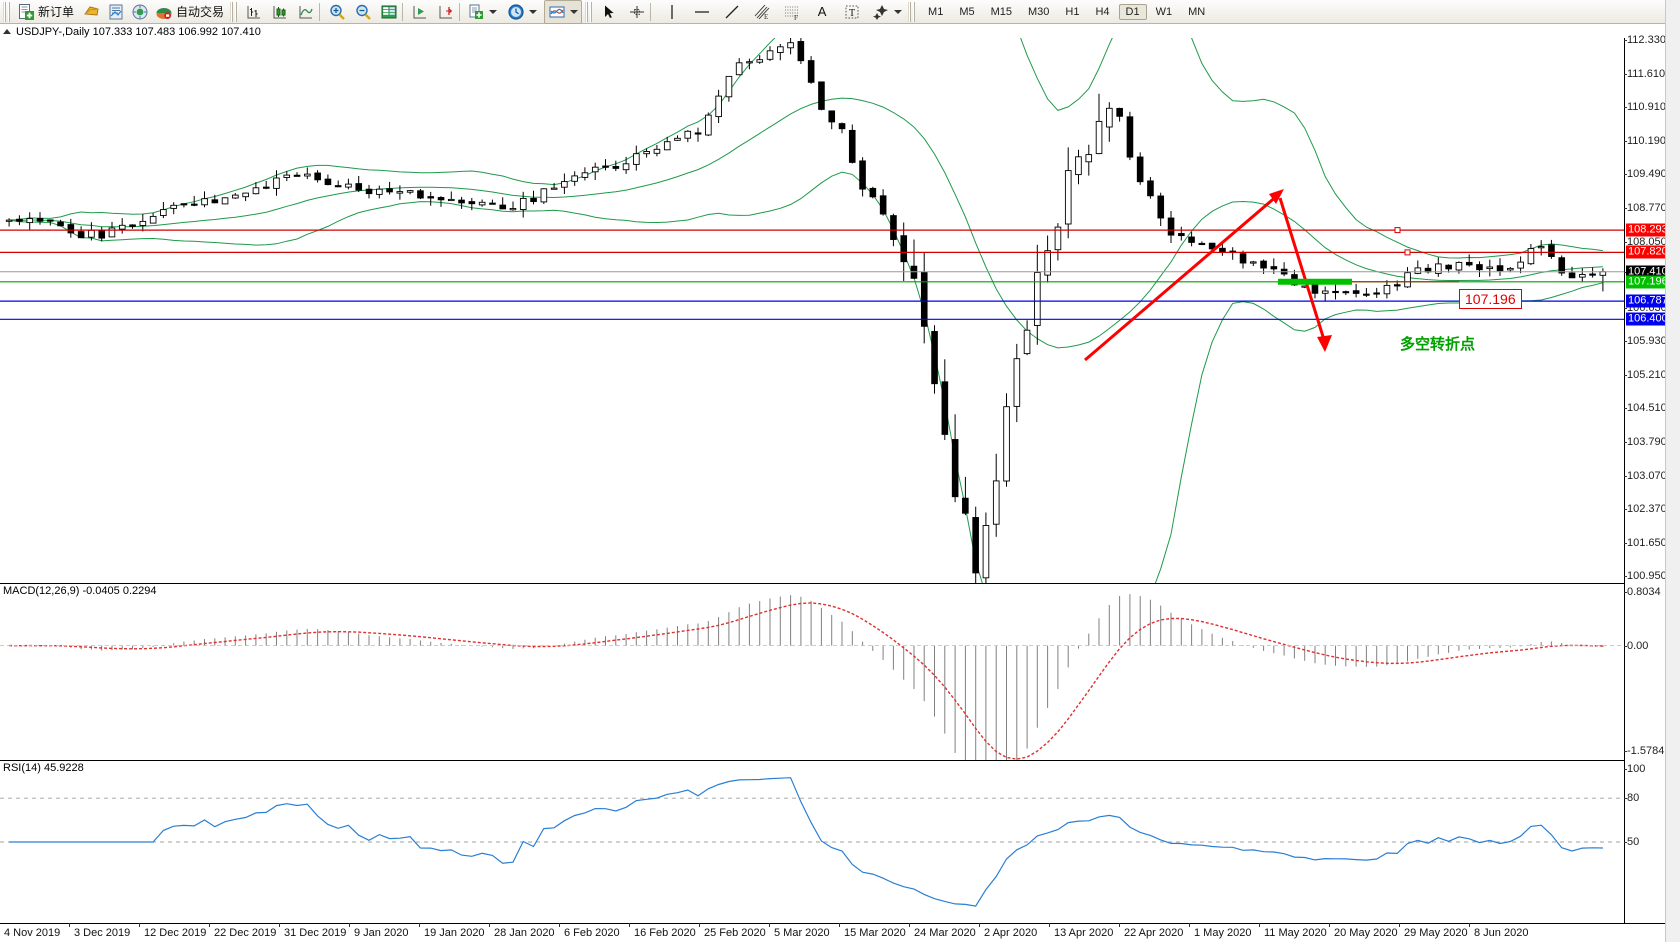  What do you see at coordinates (306, 12) in the screenshot?
I see `line-chart-icon` at bounding box center [306, 12].